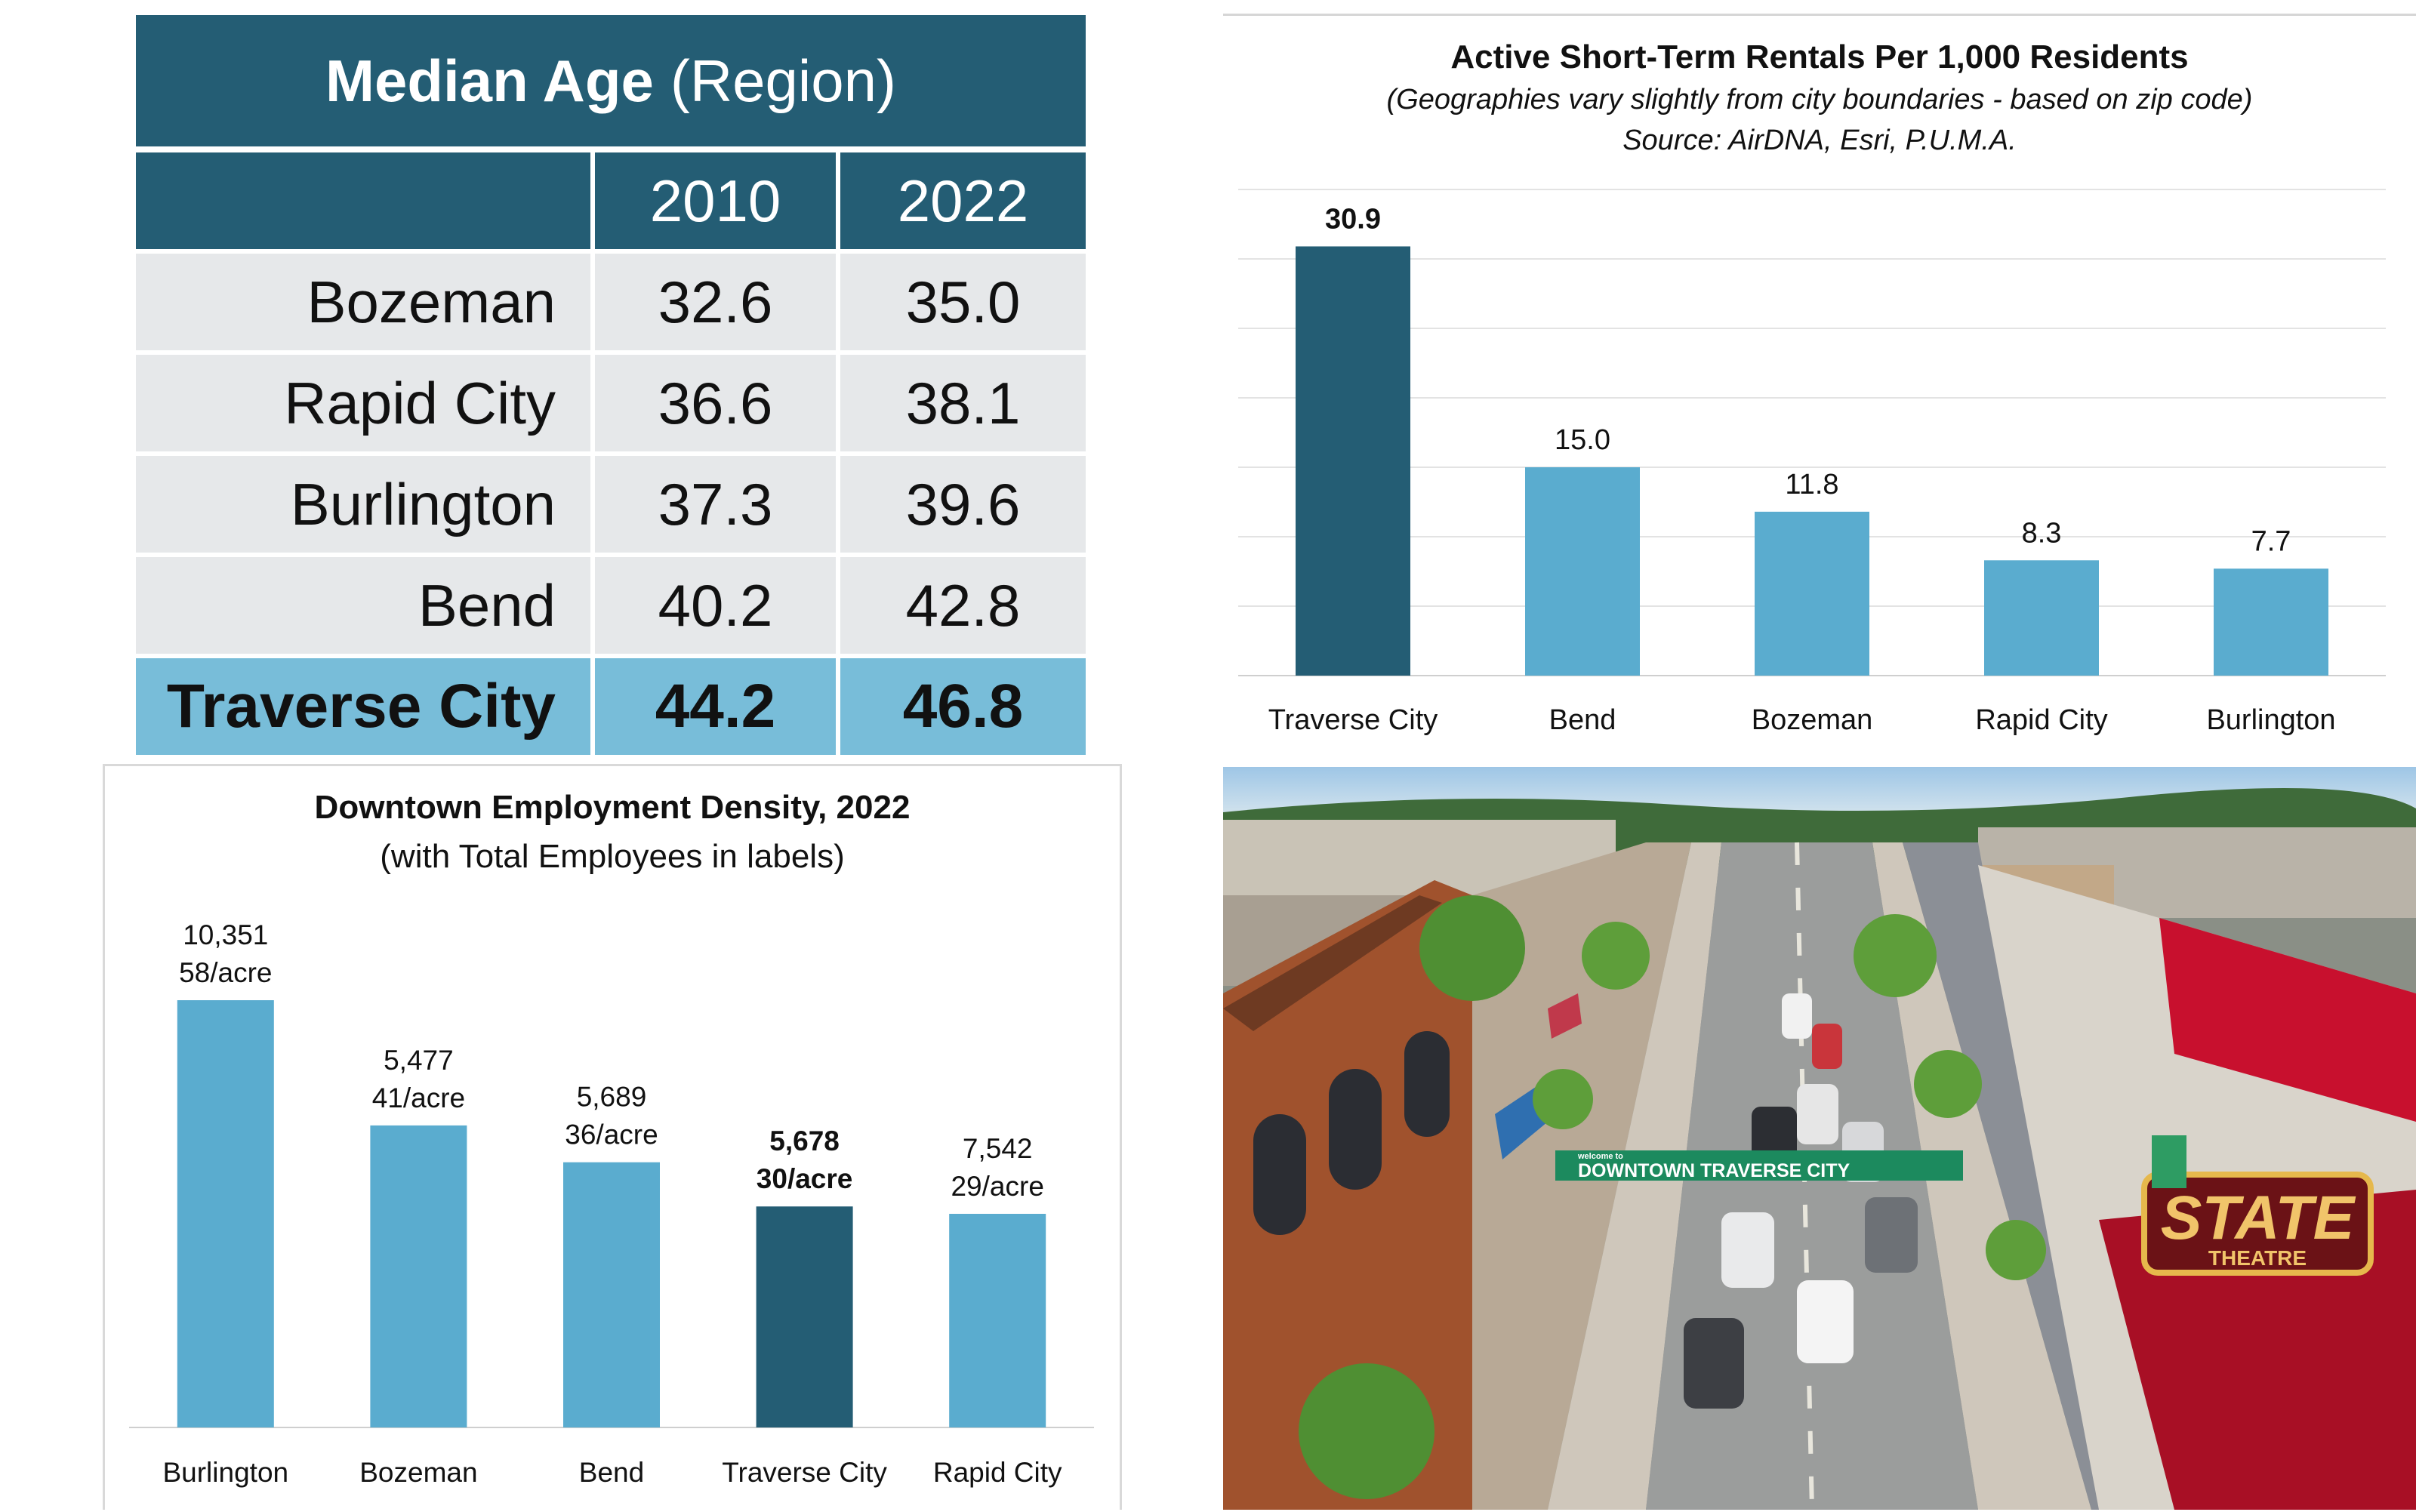  I want to click on age-2022-cell: 38.1, so click(963, 405).